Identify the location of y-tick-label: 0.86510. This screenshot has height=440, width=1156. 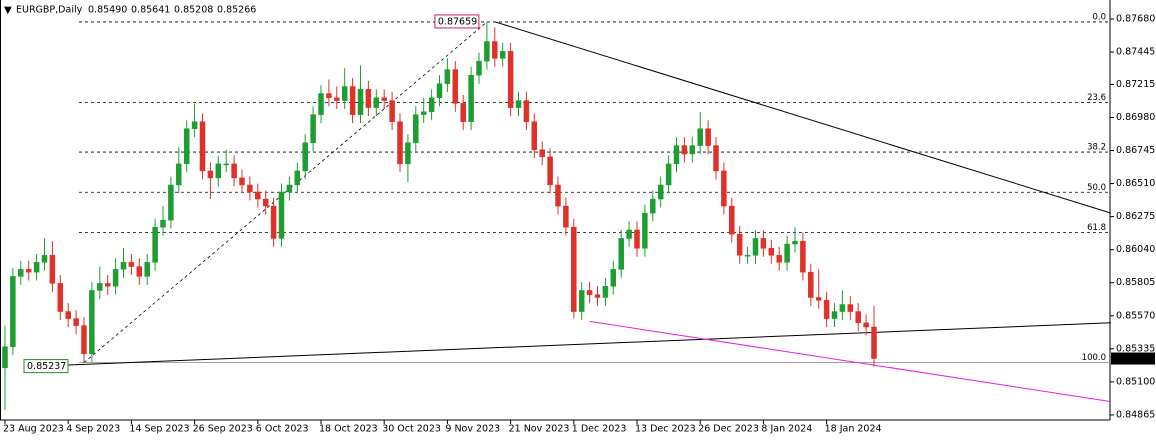
(1135, 183).